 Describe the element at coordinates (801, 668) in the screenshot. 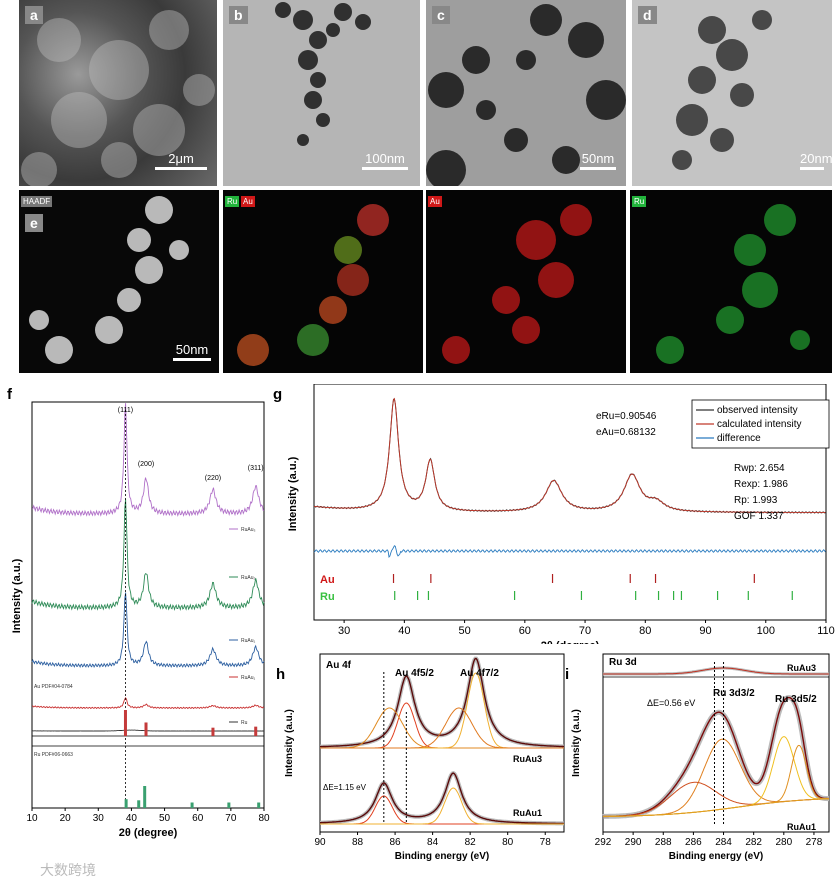

I see `sample-label-top-i: RuAu3` at that location.